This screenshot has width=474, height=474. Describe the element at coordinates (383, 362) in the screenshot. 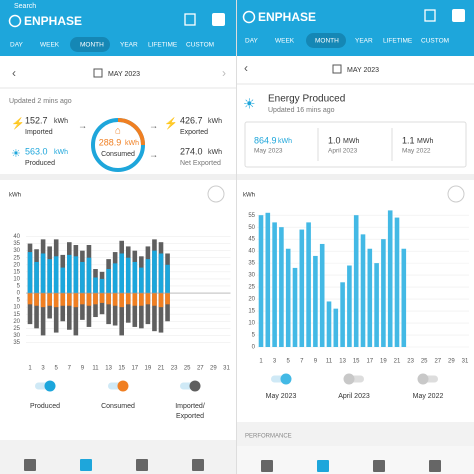

I see `x-tick-label: 19` at that location.